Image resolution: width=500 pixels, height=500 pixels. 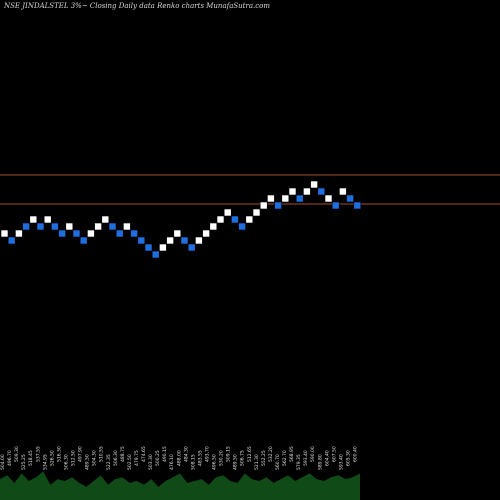 I want to click on price-label: 568.95, so click(x=292, y=454).